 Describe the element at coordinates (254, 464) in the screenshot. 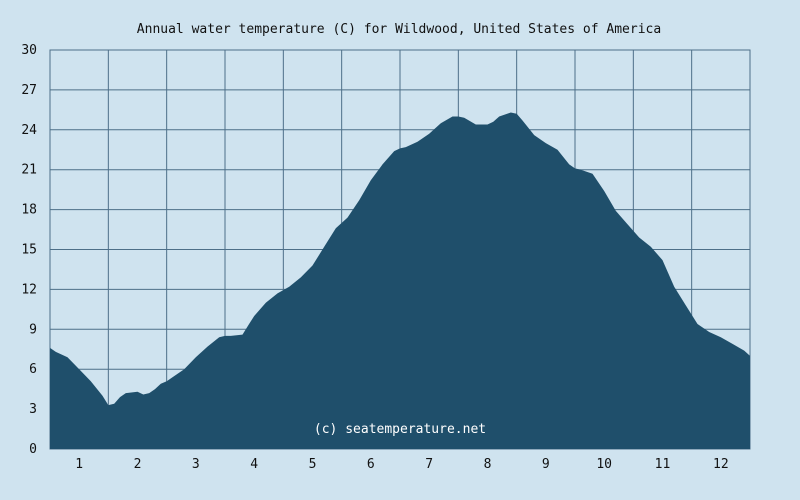

I see `x-tick-label: 4` at that location.